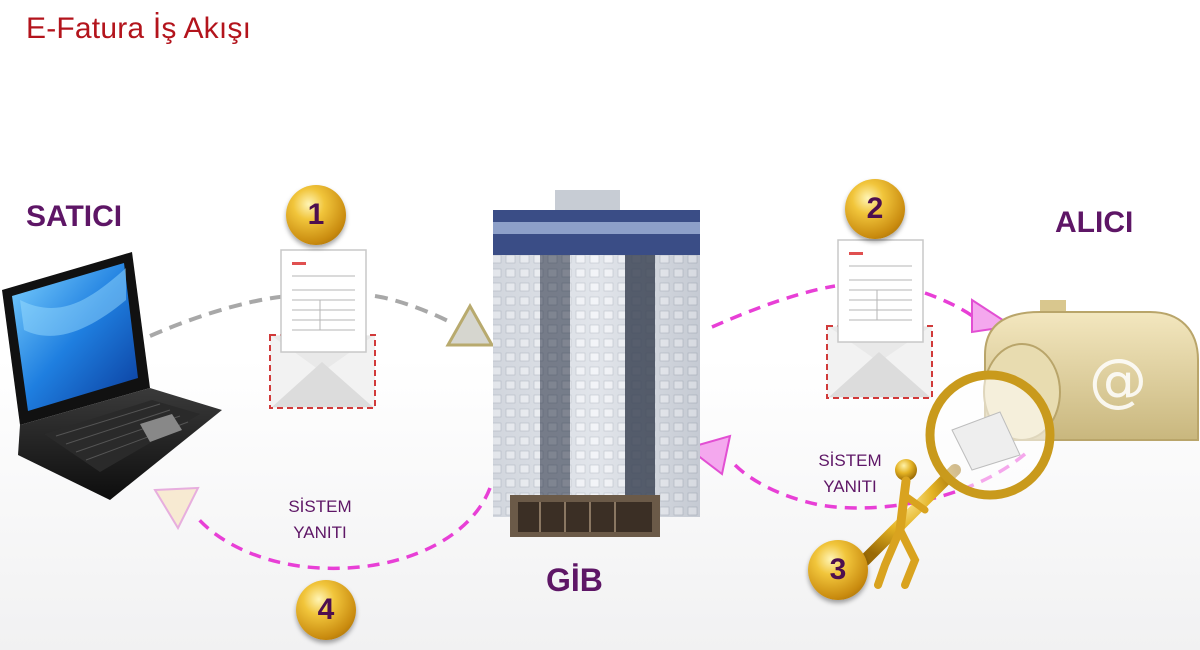  Describe the element at coordinates (850, 473) in the screenshot. I see `response-label-to-authority: SİSTEM YANITI` at that location.